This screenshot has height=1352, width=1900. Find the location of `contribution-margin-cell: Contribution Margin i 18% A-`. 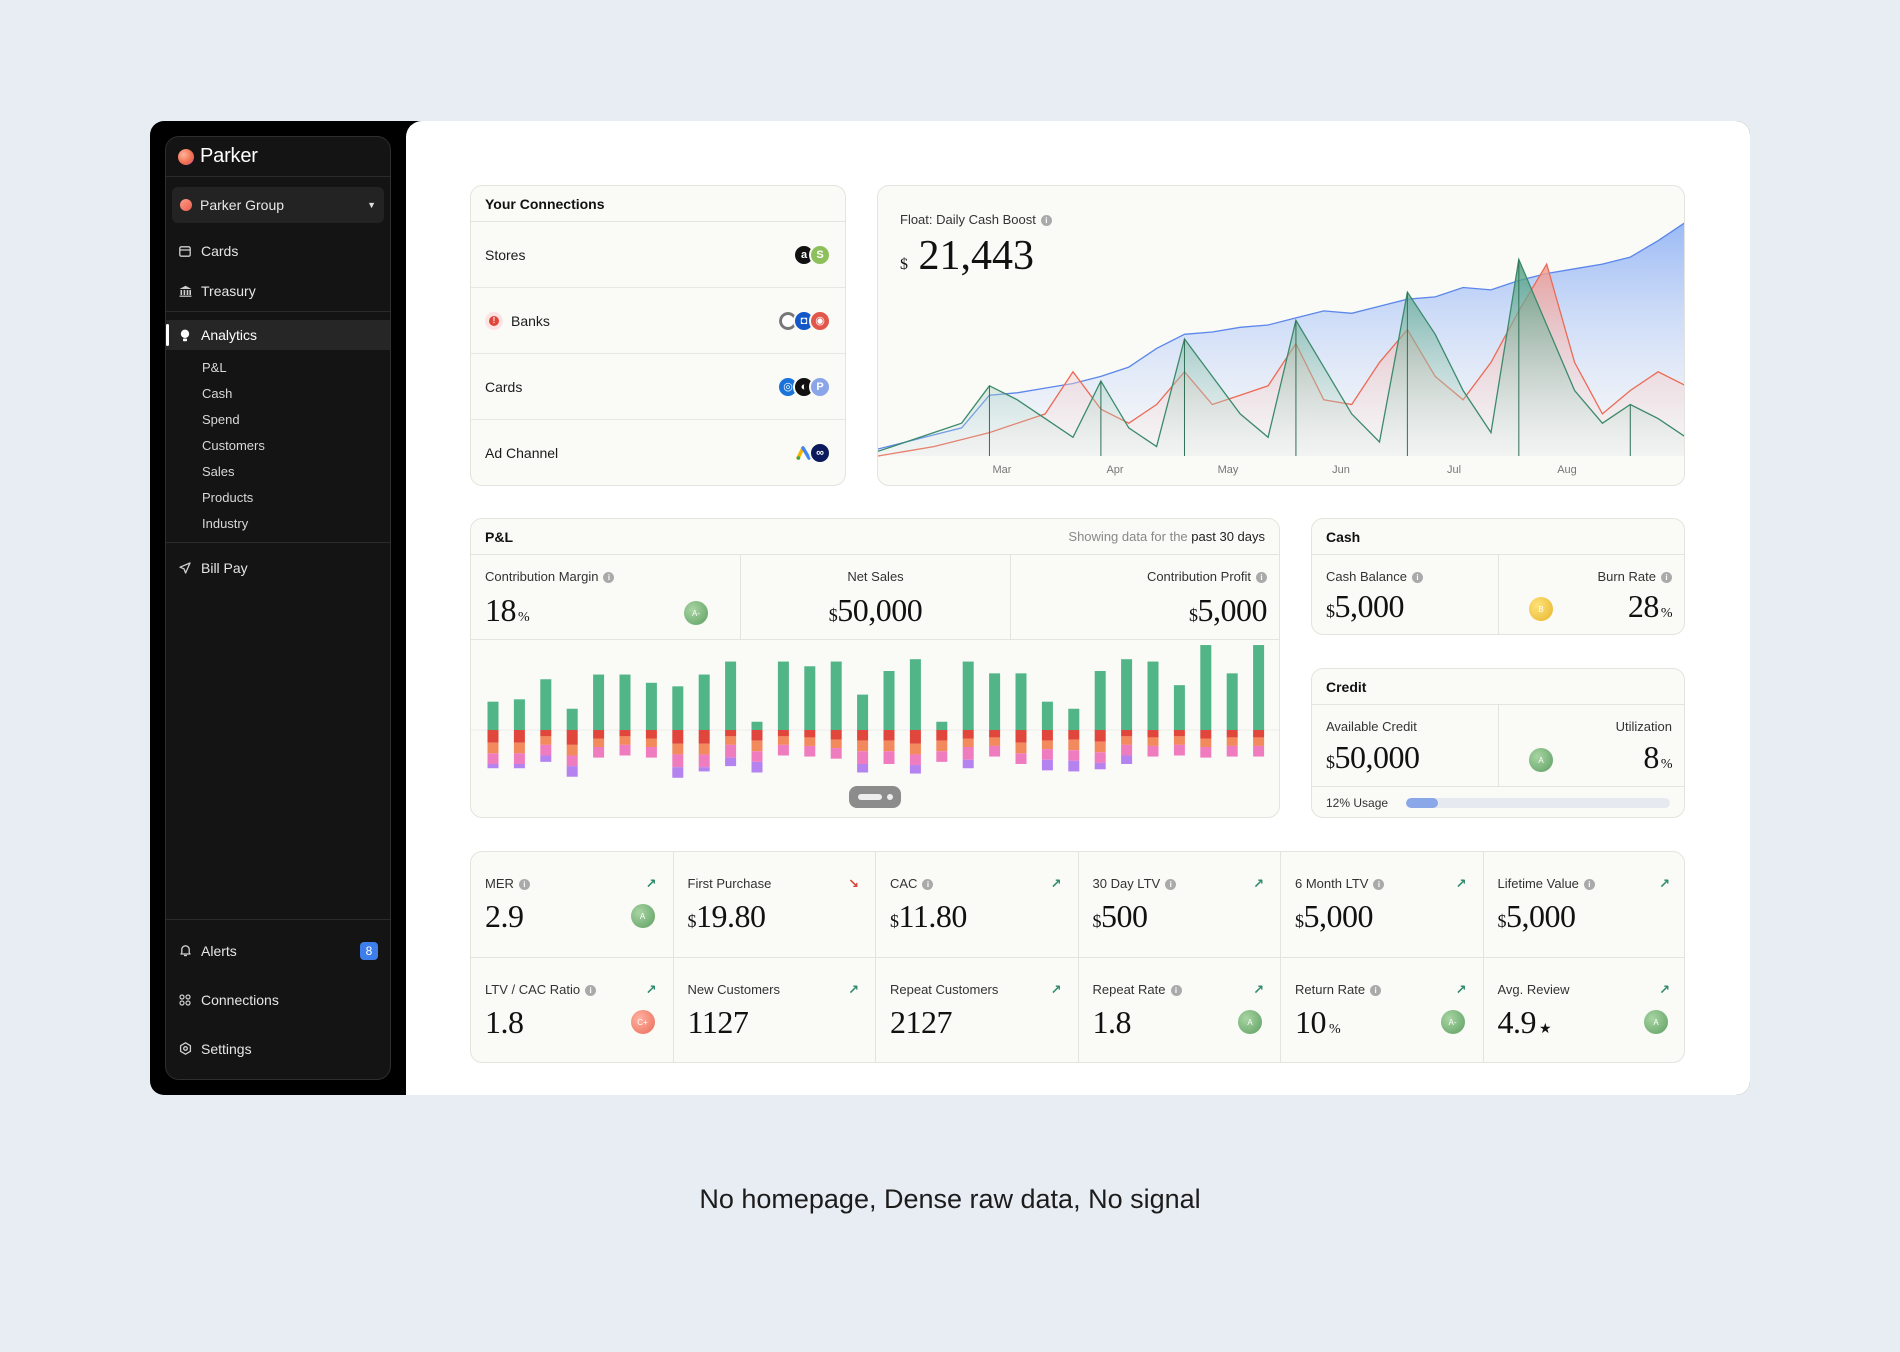

contribution-margin-cell: Contribution Margin i 18% A- is located at coordinates (606, 597).